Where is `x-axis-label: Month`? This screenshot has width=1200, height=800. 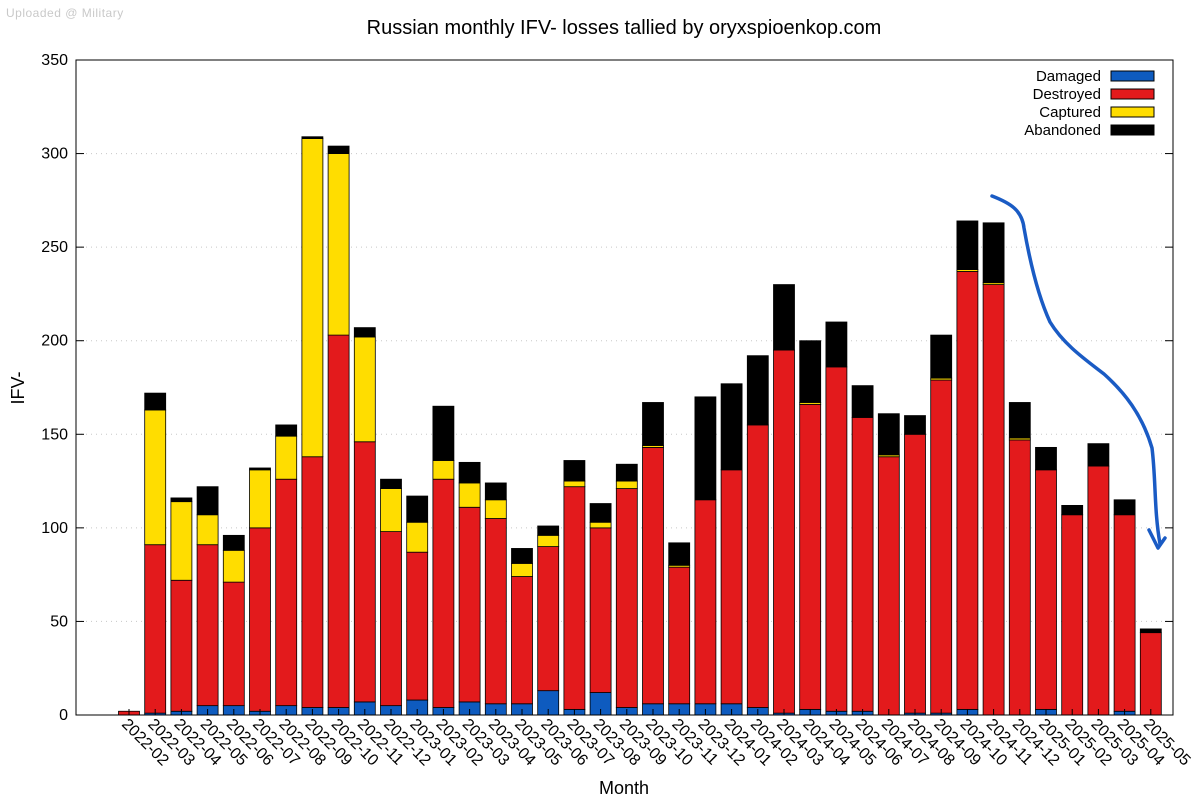
x-axis-label: Month is located at coordinates (624, 788).